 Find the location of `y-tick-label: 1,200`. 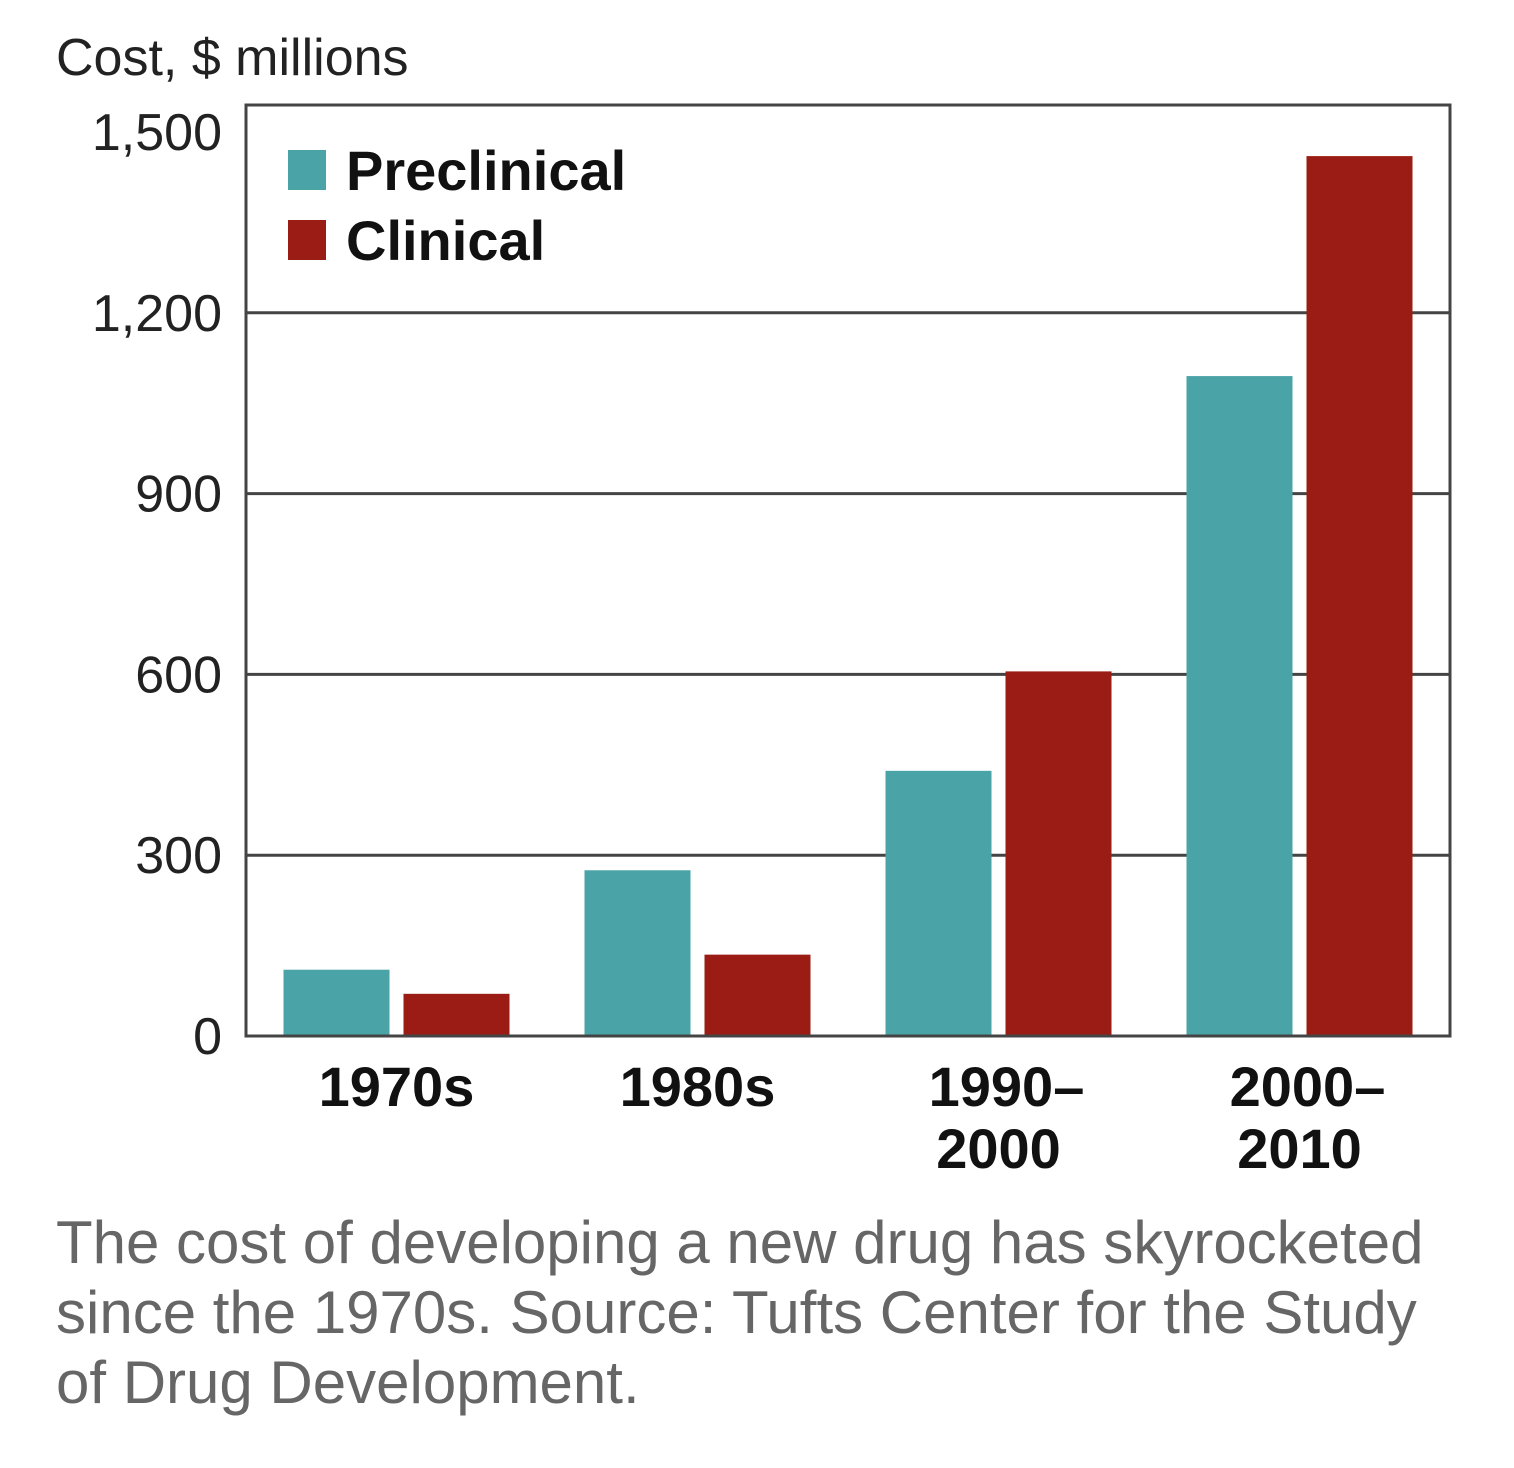

y-tick-label: 1,200 is located at coordinates (157, 314).